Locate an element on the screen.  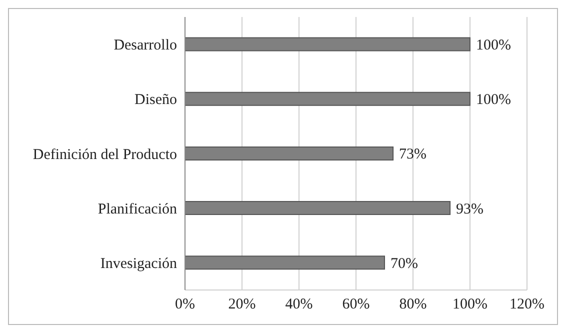
y-tick-label: Diseño is located at coordinates (155, 100).